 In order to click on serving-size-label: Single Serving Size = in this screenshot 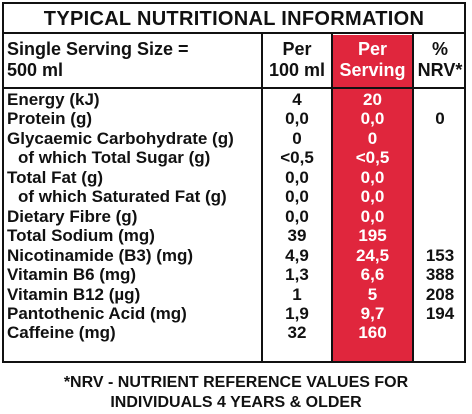, I will do `click(98, 49)`.